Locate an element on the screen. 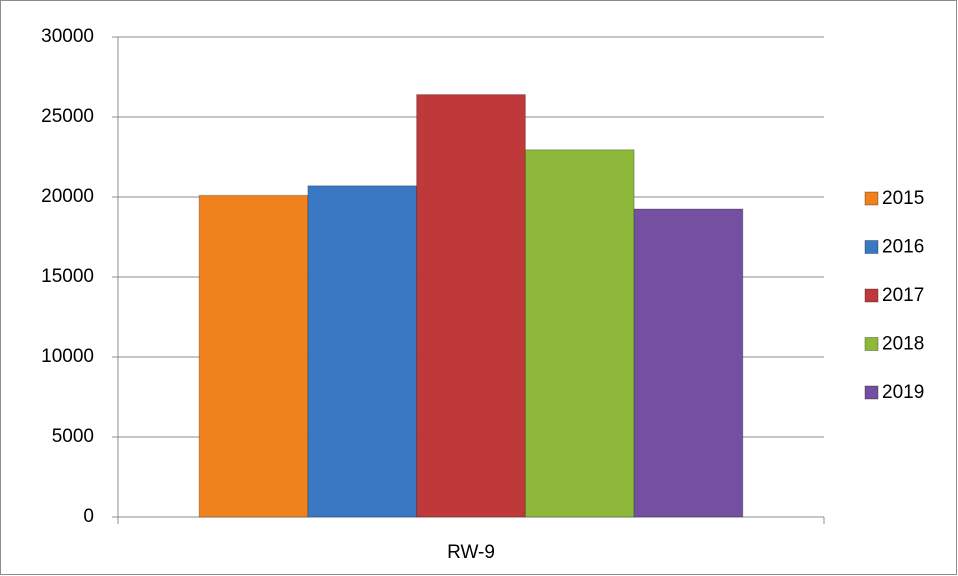  x-tick-label: RW-9 is located at coordinates (471, 552).